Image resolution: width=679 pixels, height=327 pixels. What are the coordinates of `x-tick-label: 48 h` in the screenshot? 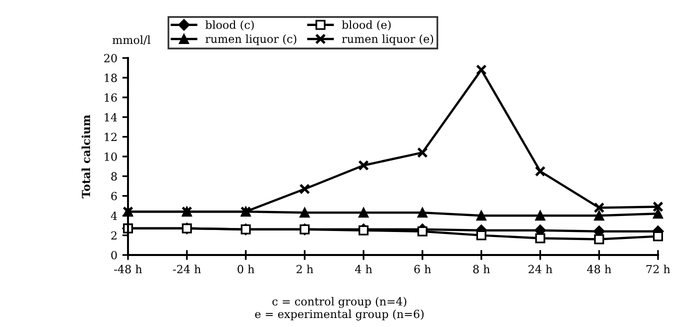 It's located at (599, 269).